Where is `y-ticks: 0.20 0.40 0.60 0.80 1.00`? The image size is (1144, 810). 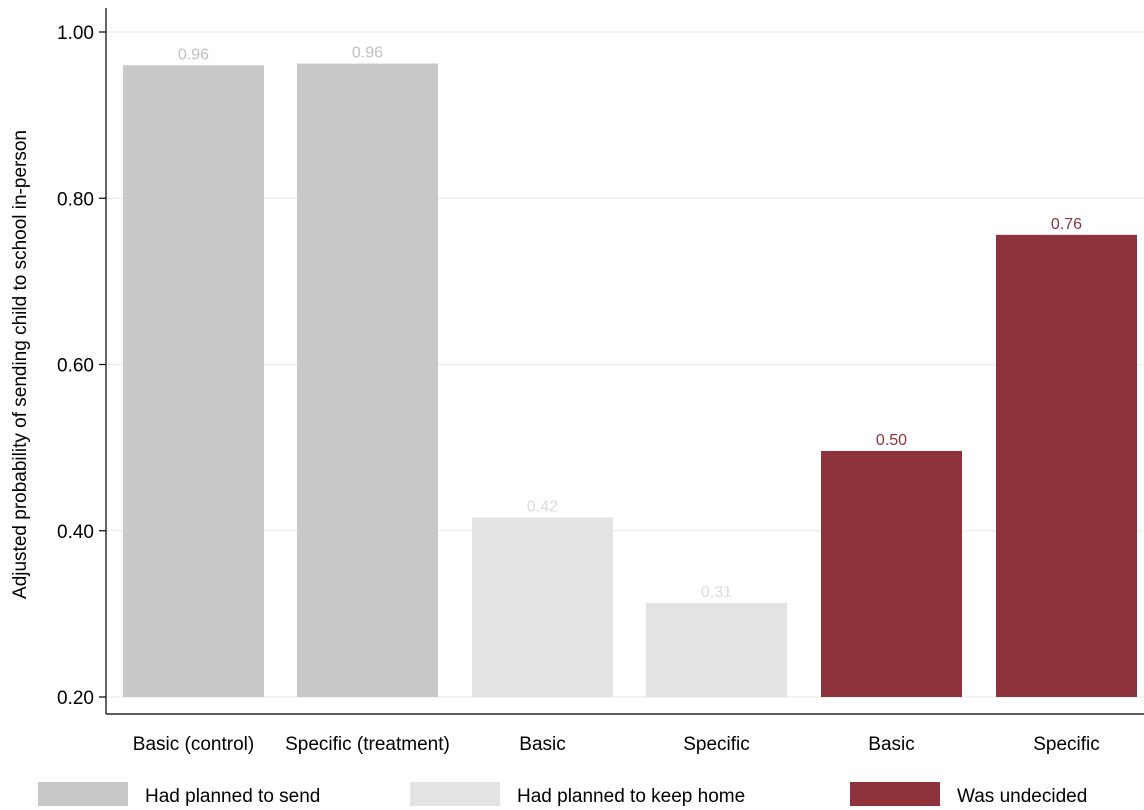
y-ticks: 0.20 0.40 0.60 0.80 1.00 is located at coordinates (81, 366).